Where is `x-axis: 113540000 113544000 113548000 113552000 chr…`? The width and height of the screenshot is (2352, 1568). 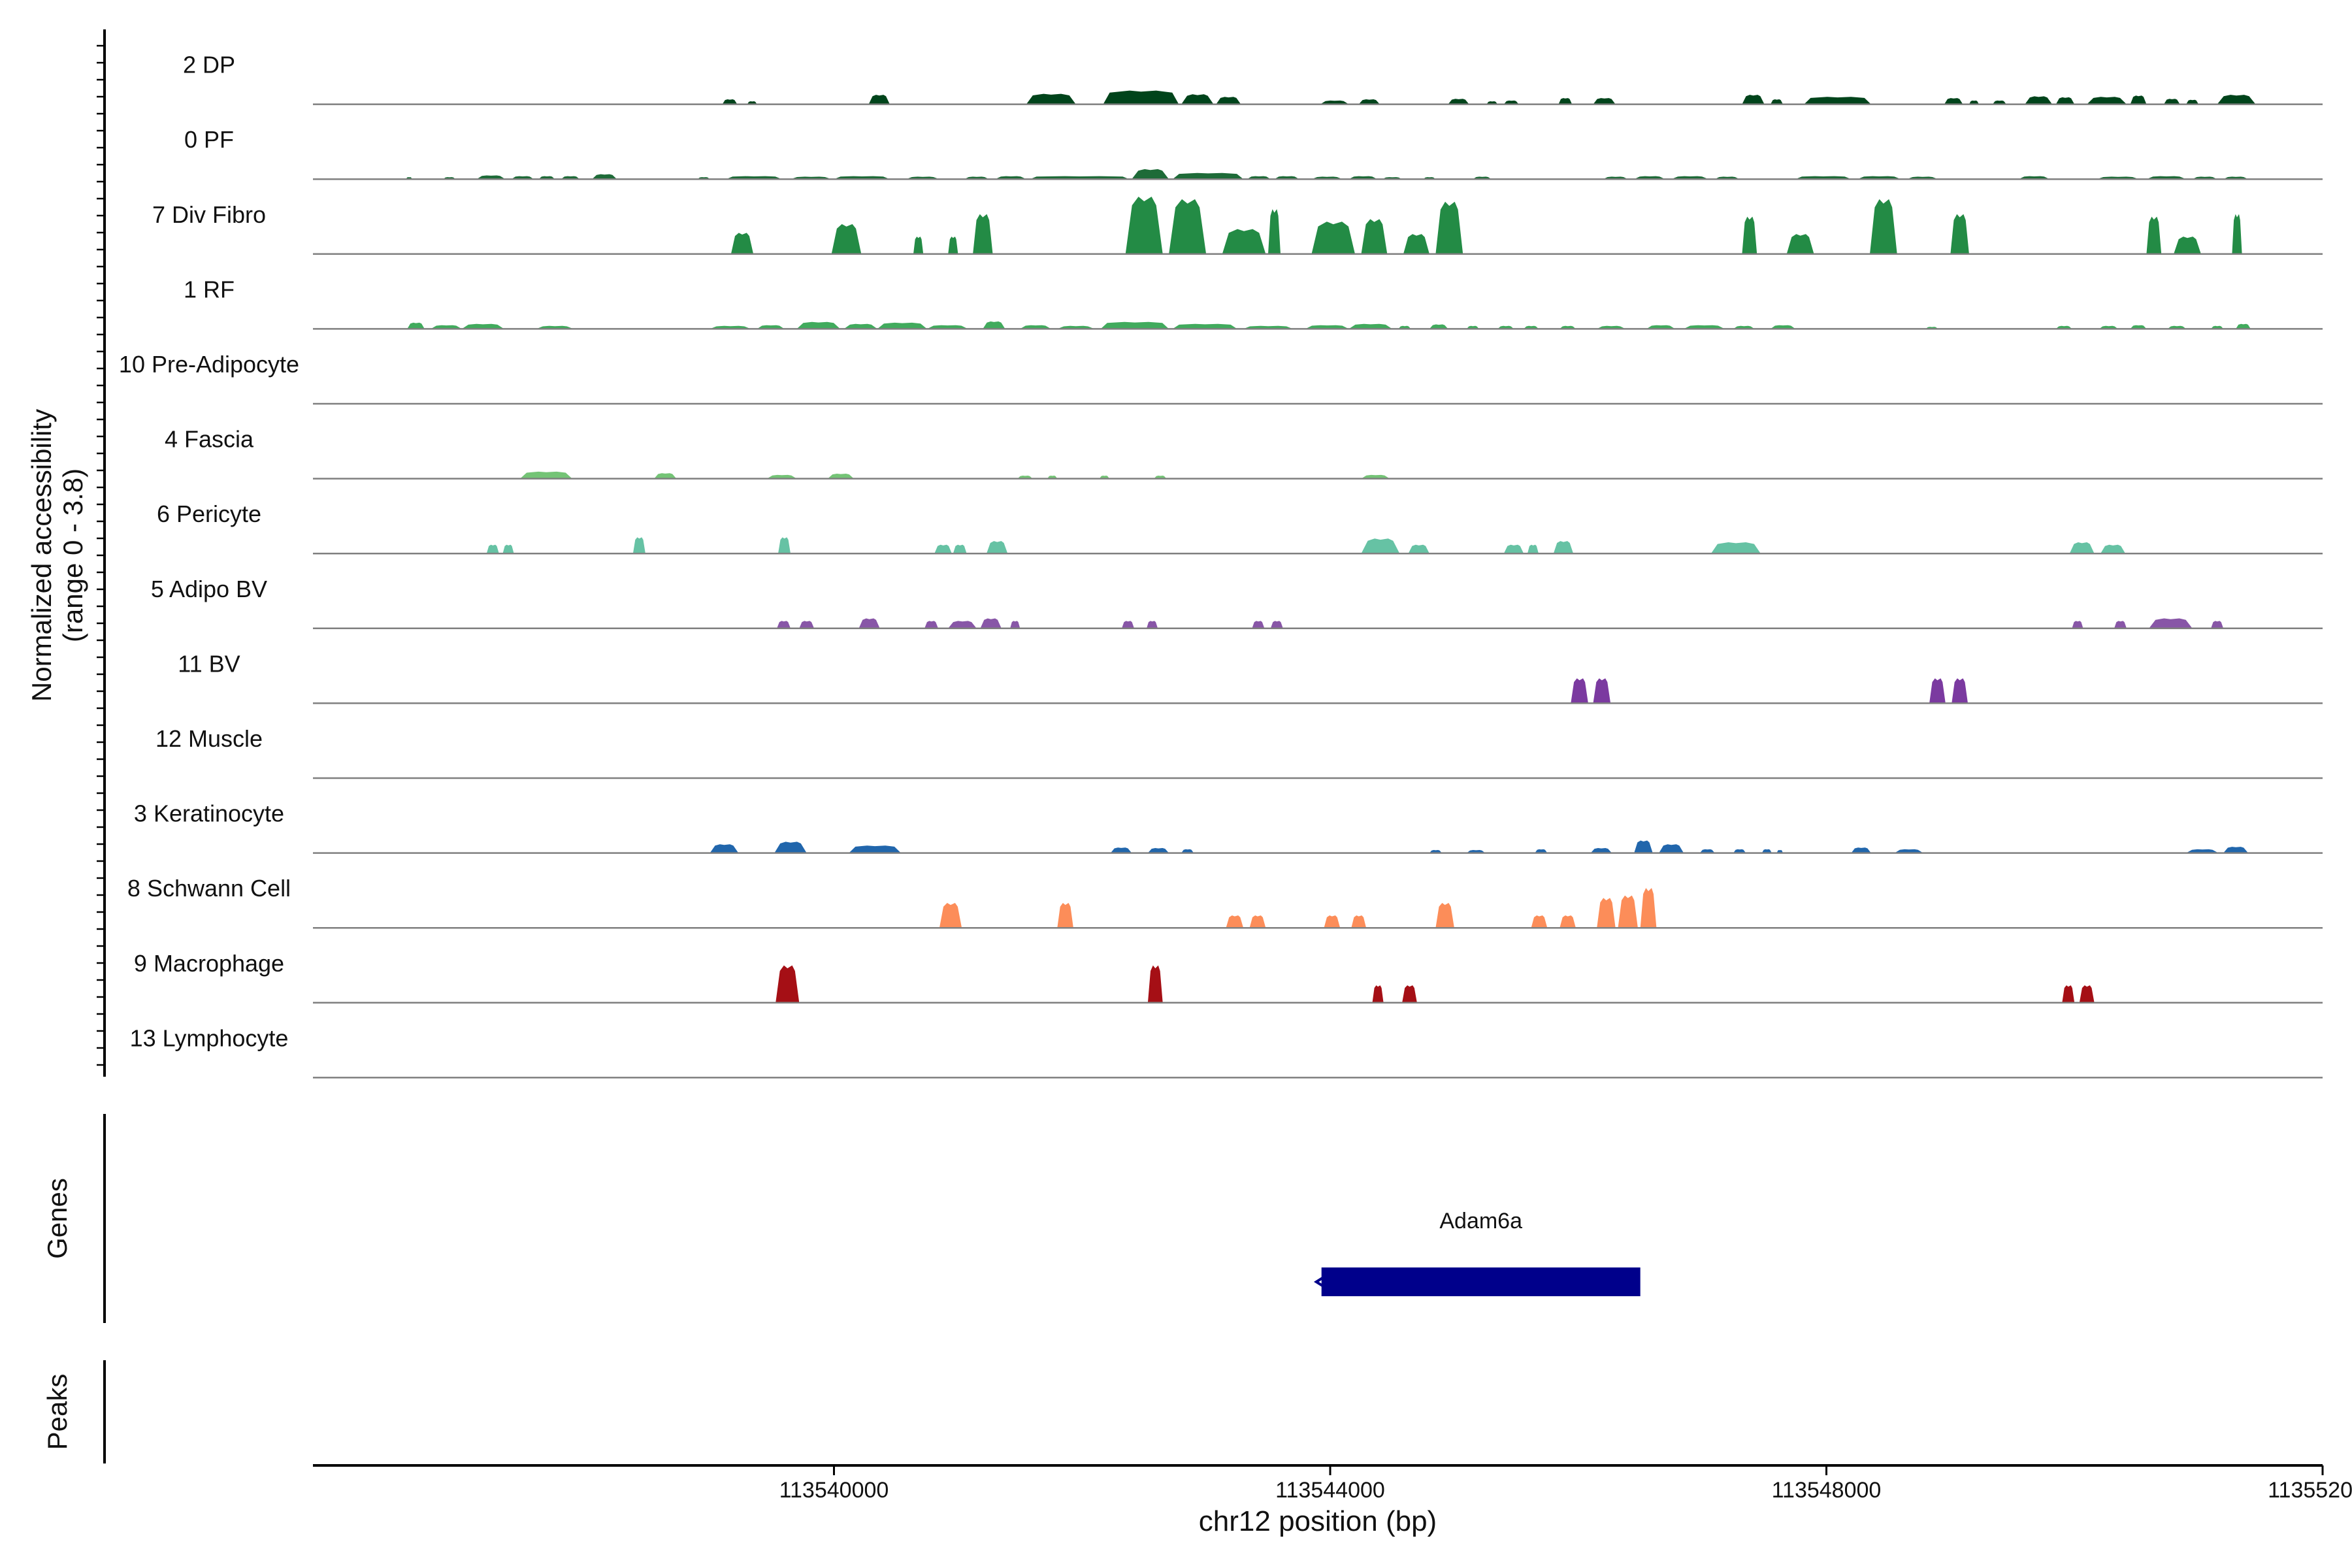 x-axis: 113540000 113544000 113548000 113552000 chr… is located at coordinates (1332, 1500).